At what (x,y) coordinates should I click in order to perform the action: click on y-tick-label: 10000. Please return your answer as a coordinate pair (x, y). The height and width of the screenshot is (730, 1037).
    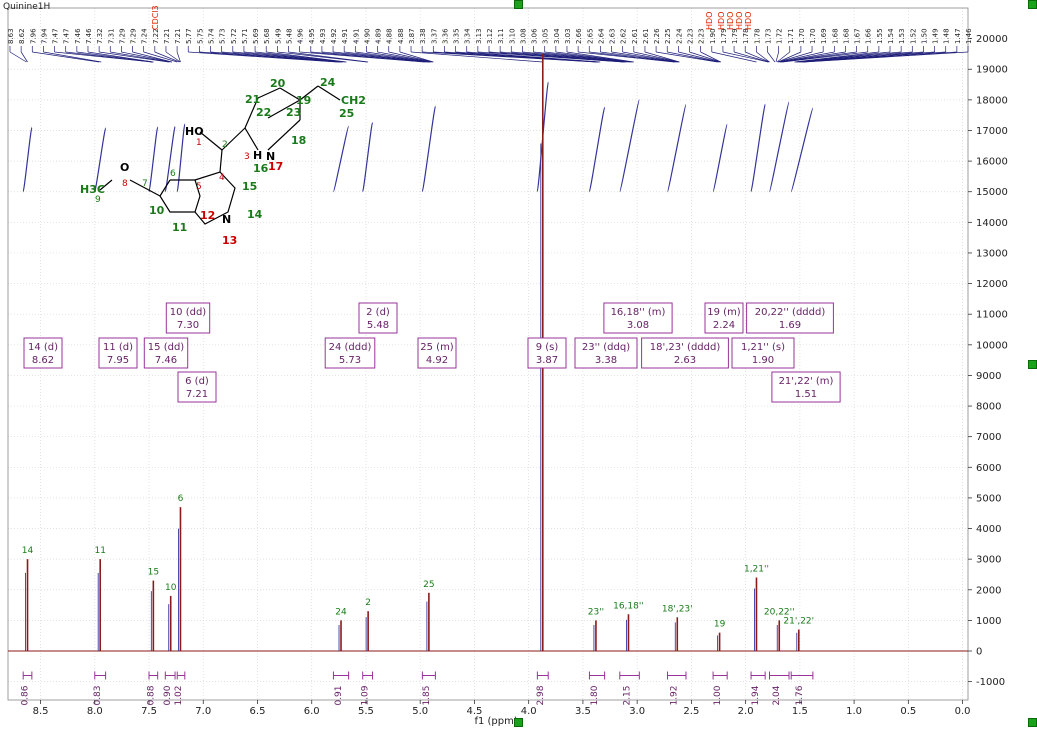
    Looking at the image, I should click on (992, 345).